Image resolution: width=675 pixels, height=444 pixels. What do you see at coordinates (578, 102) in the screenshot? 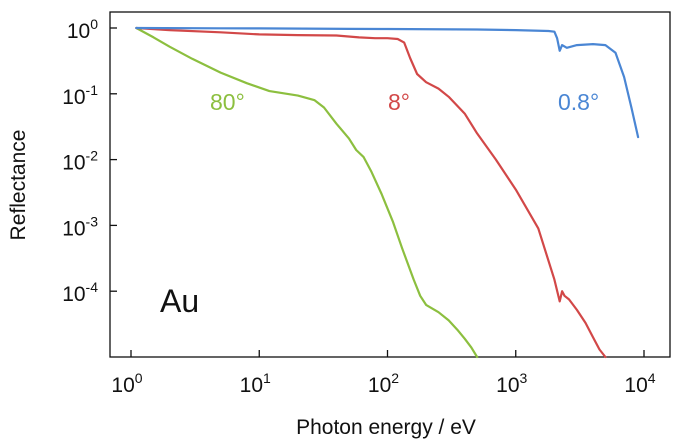
I see `series-label-0p8deg: 0.8°` at bounding box center [578, 102].